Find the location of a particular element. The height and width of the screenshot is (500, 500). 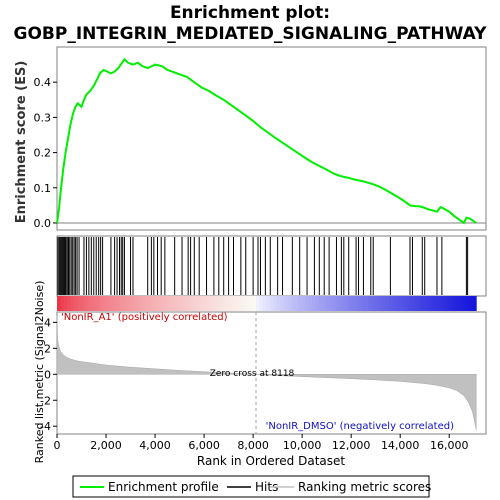

es-tick-label: 0.1 is located at coordinates (43, 188).